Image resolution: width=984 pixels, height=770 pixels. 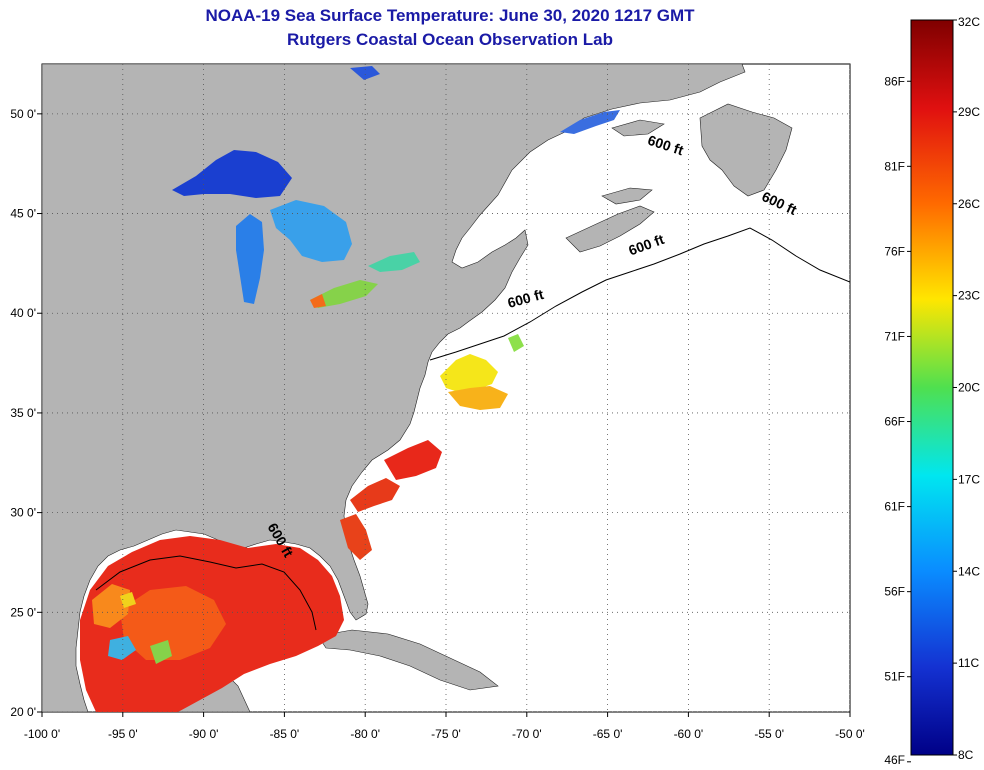 I want to click on x-tick-label: -100 0', so click(x=42, y=734).